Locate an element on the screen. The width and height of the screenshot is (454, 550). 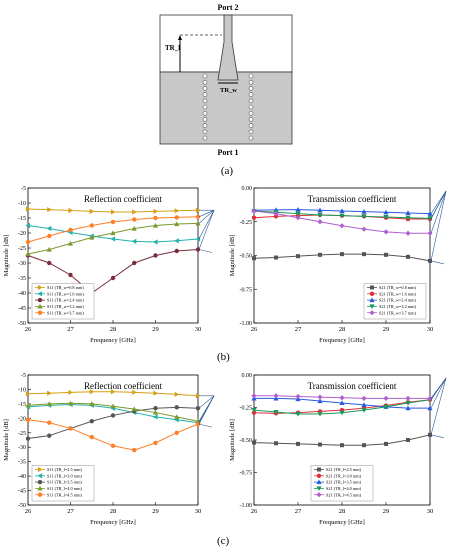
x-tick-label: 26 is located at coordinates (254, 511).